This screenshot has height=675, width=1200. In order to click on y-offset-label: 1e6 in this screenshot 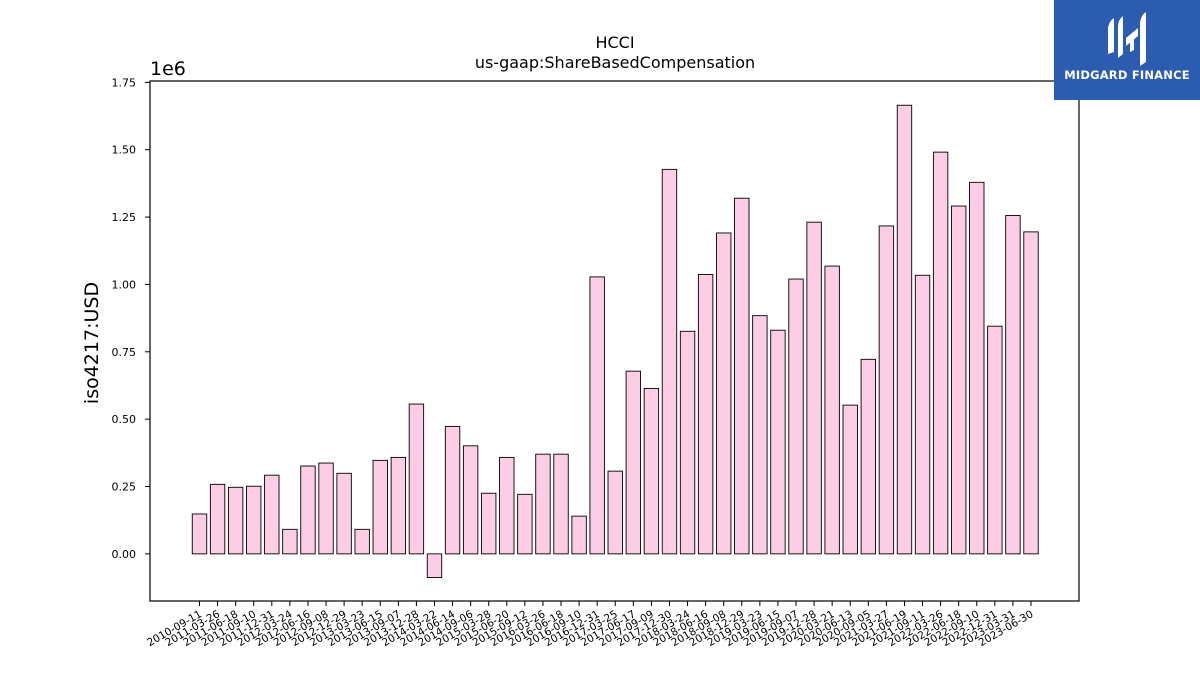, I will do `click(168, 69)`.